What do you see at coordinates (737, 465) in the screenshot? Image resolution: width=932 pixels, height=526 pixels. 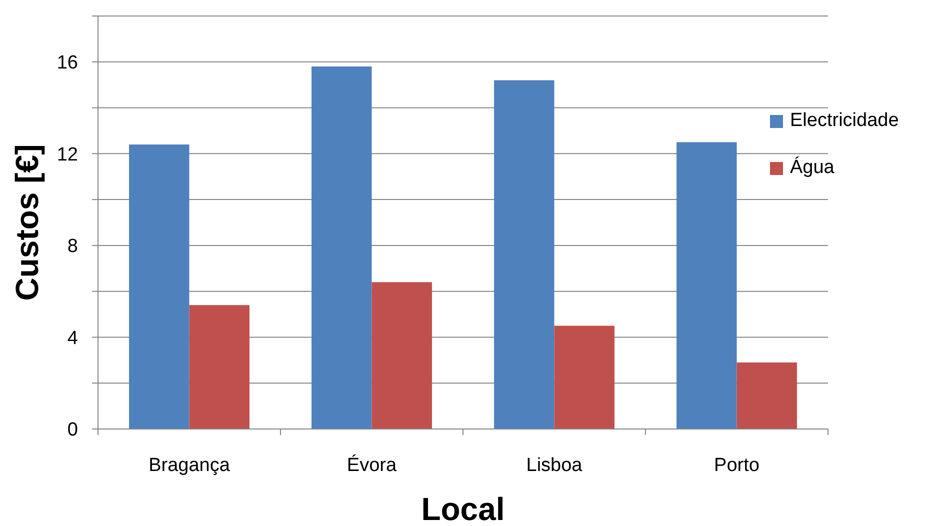 I see `x-tick-label: Porto` at bounding box center [737, 465].